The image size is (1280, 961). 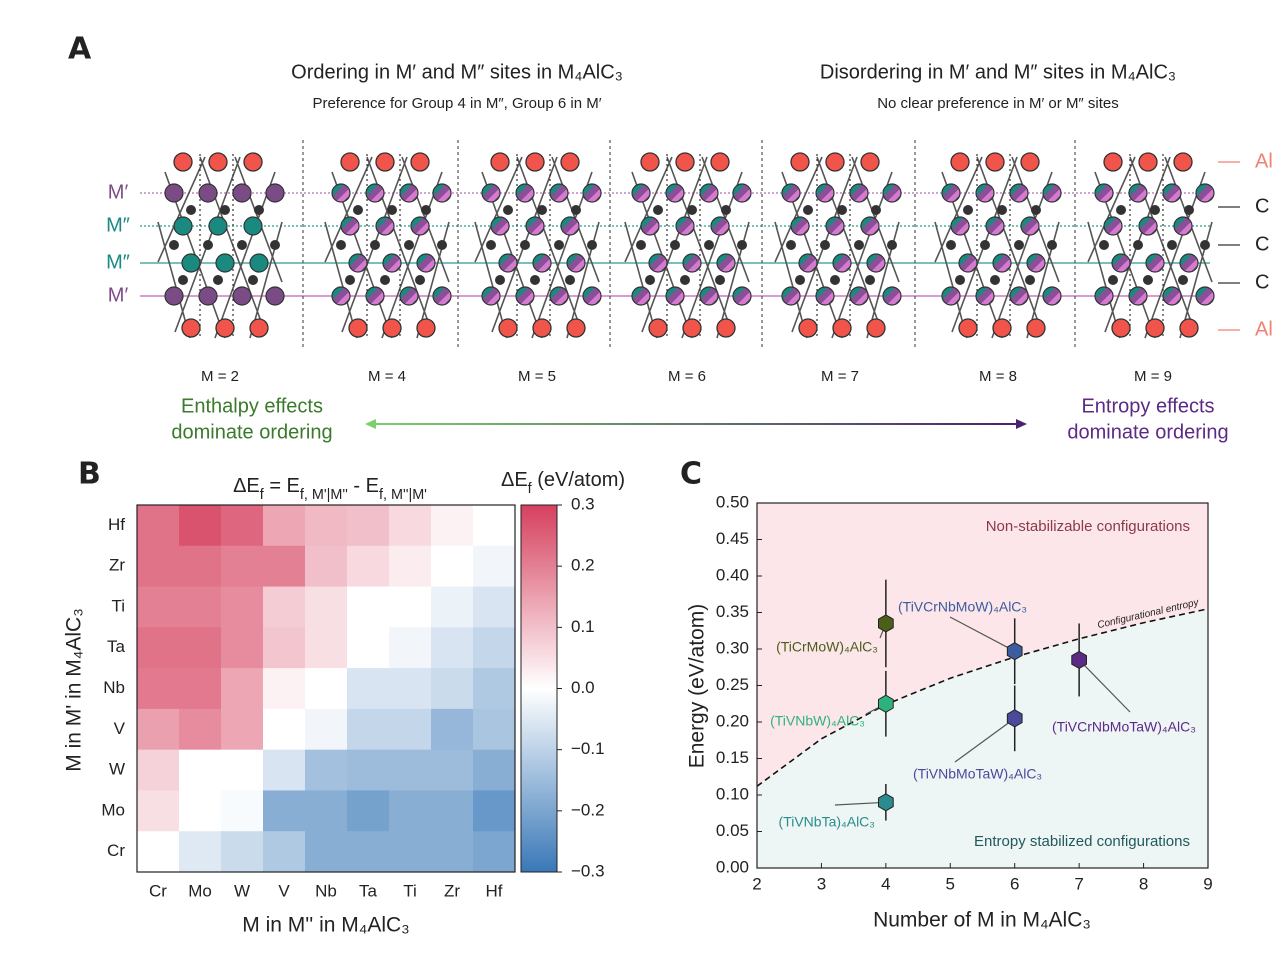 What do you see at coordinates (387, 376) in the screenshot?
I see `m-label: M = 4` at bounding box center [387, 376].